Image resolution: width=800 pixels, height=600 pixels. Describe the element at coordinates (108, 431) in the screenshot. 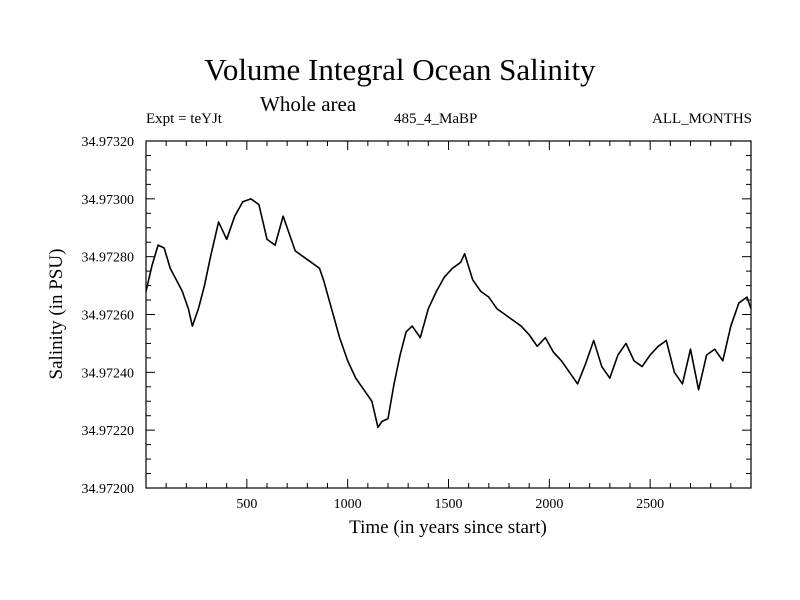

I see `y-tick-label: 34.97220` at that location.